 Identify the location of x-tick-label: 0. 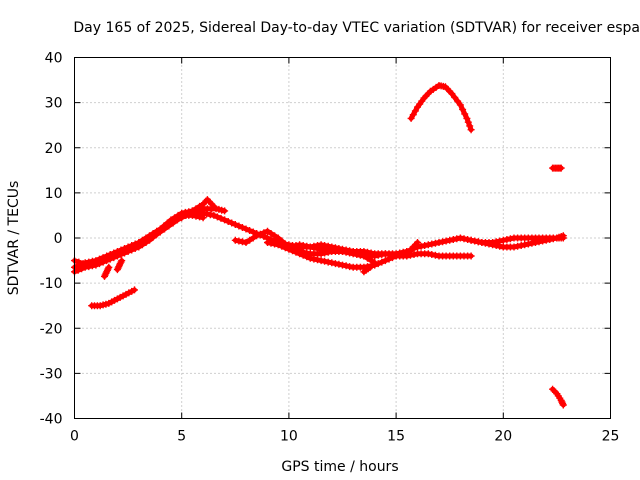
(74, 437).